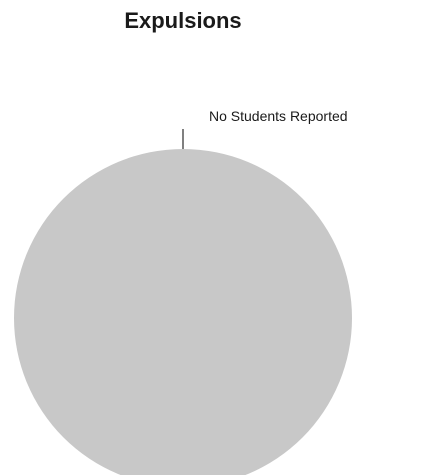 Image resolution: width=423 pixels, height=475 pixels. What do you see at coordinates (278, 116) in the screenshot?
I see `slice-label: No Students Reported` at bounding box center [278, 116].